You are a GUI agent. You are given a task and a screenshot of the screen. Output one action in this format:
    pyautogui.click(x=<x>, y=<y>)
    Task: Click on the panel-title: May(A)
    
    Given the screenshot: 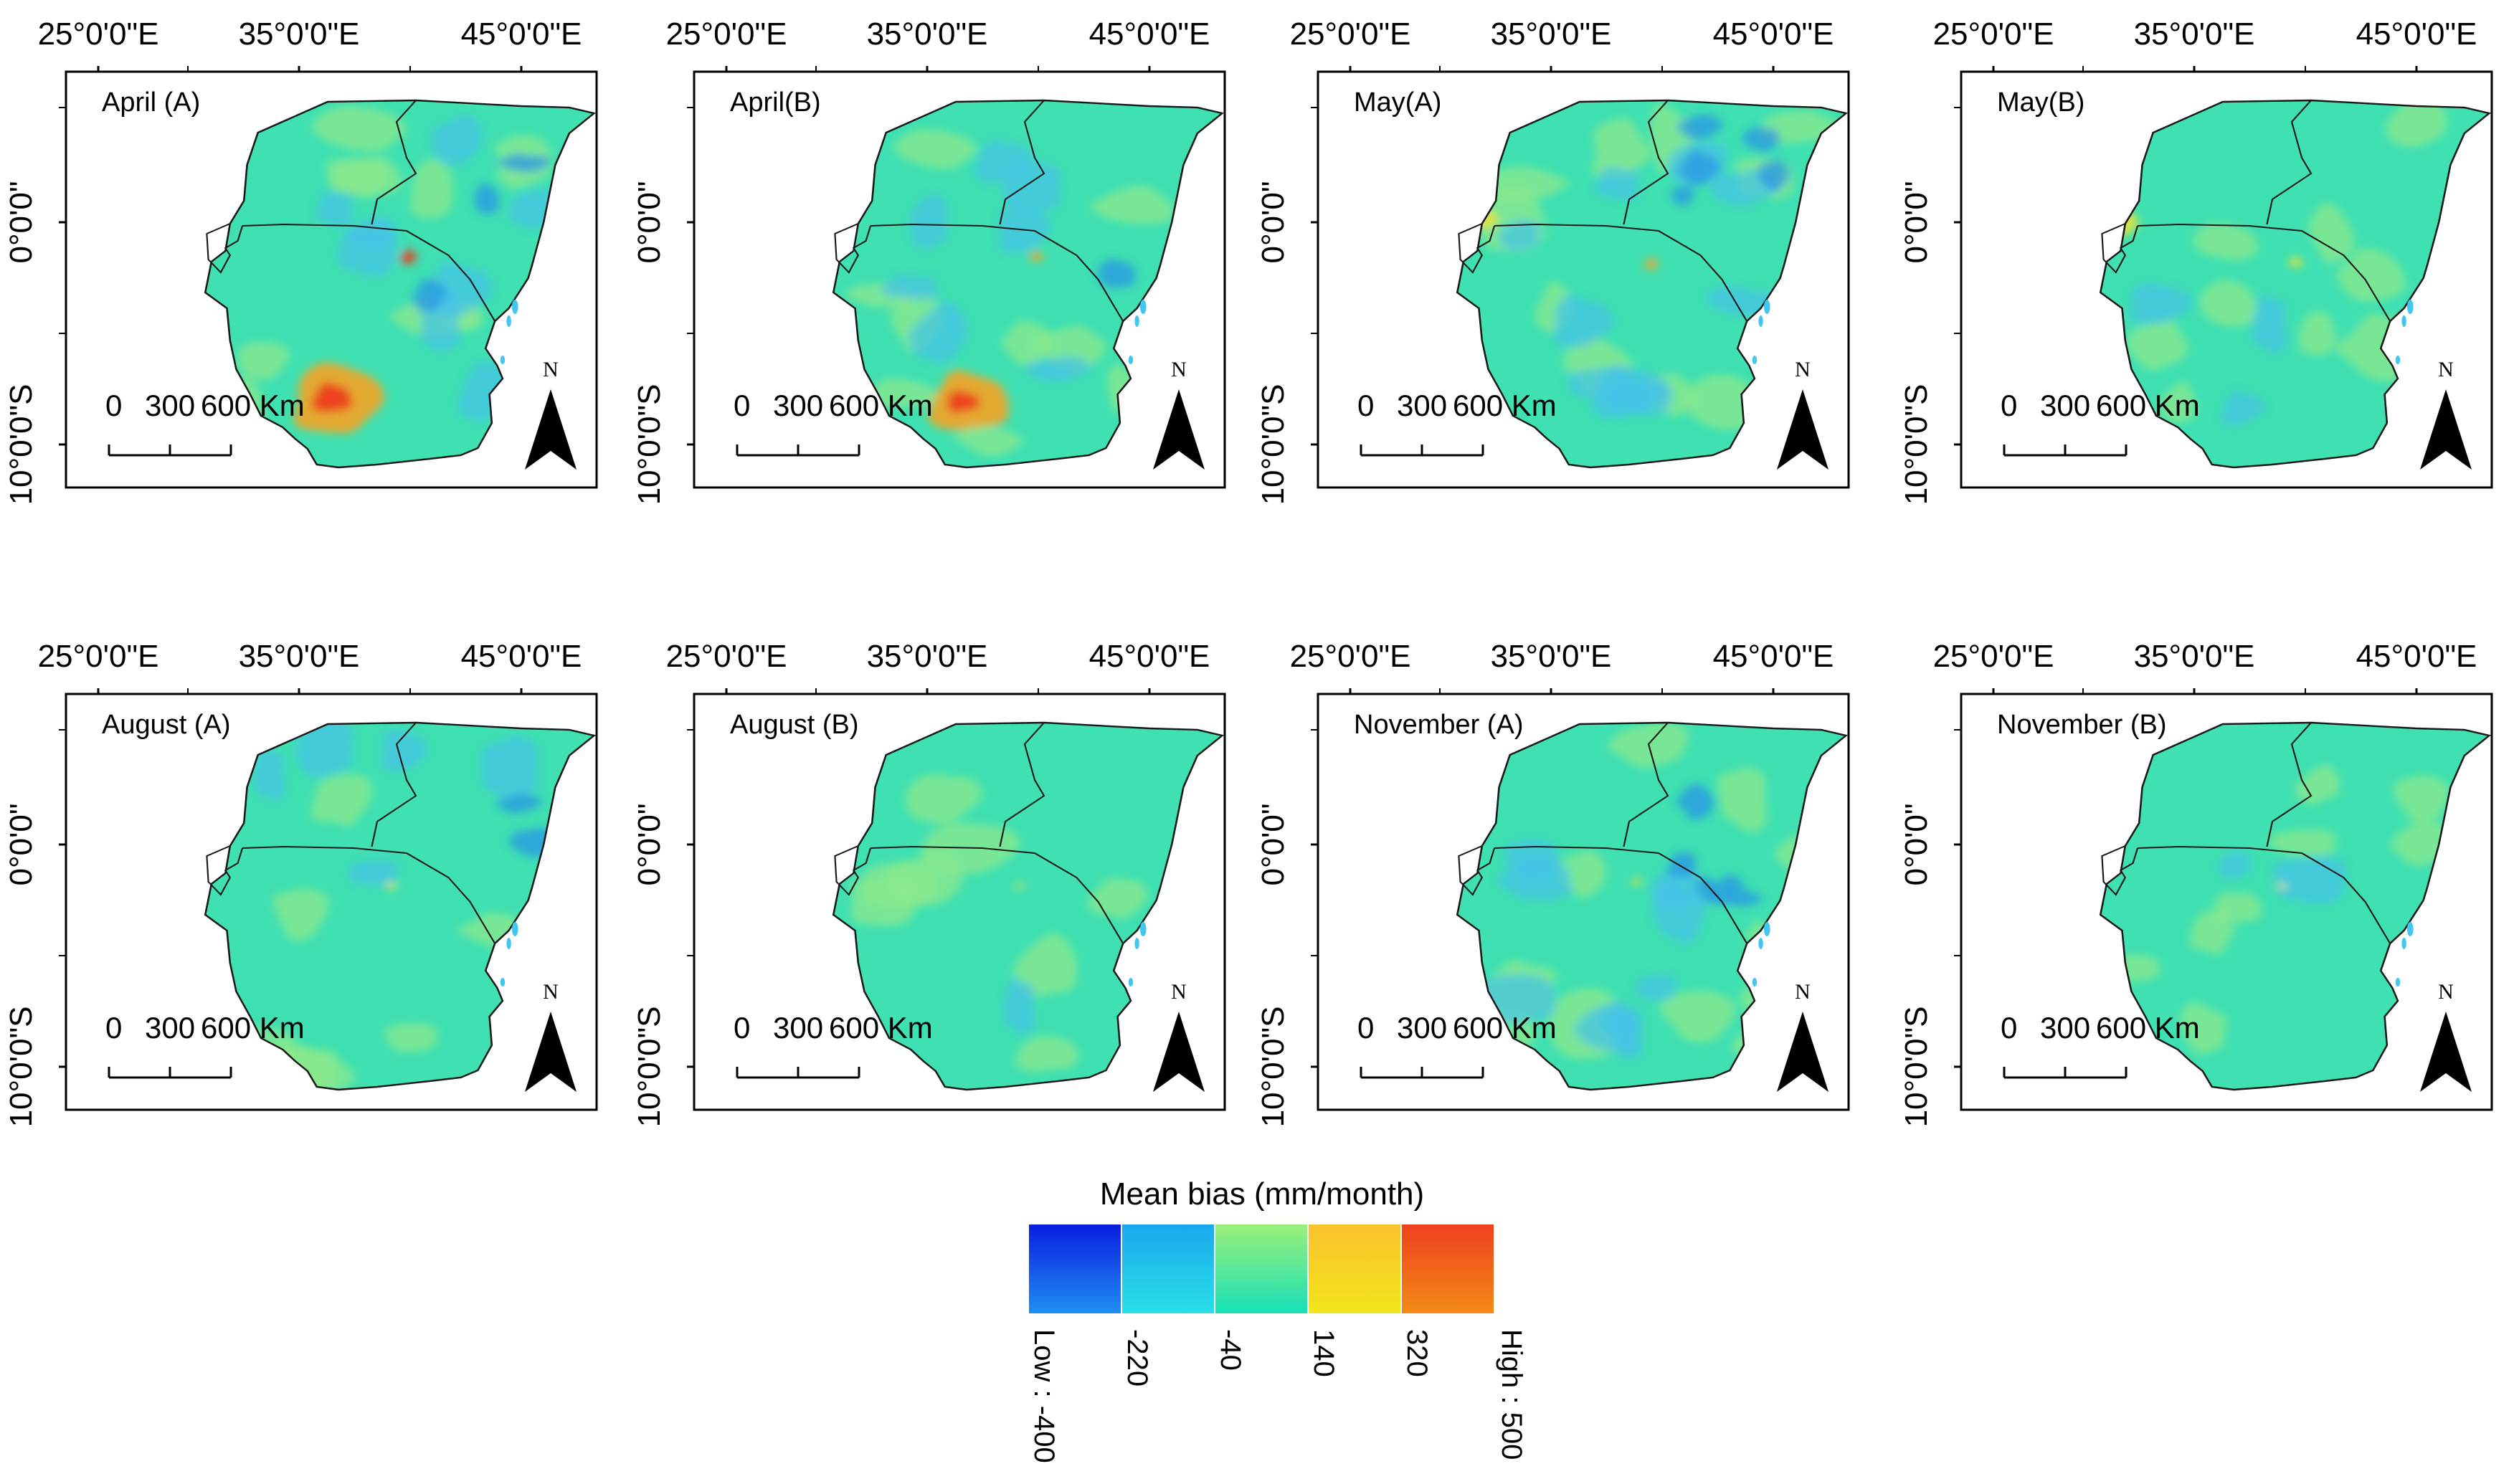 What is the action you would take?
    pyautogui.click(x=1397, y=103)
    